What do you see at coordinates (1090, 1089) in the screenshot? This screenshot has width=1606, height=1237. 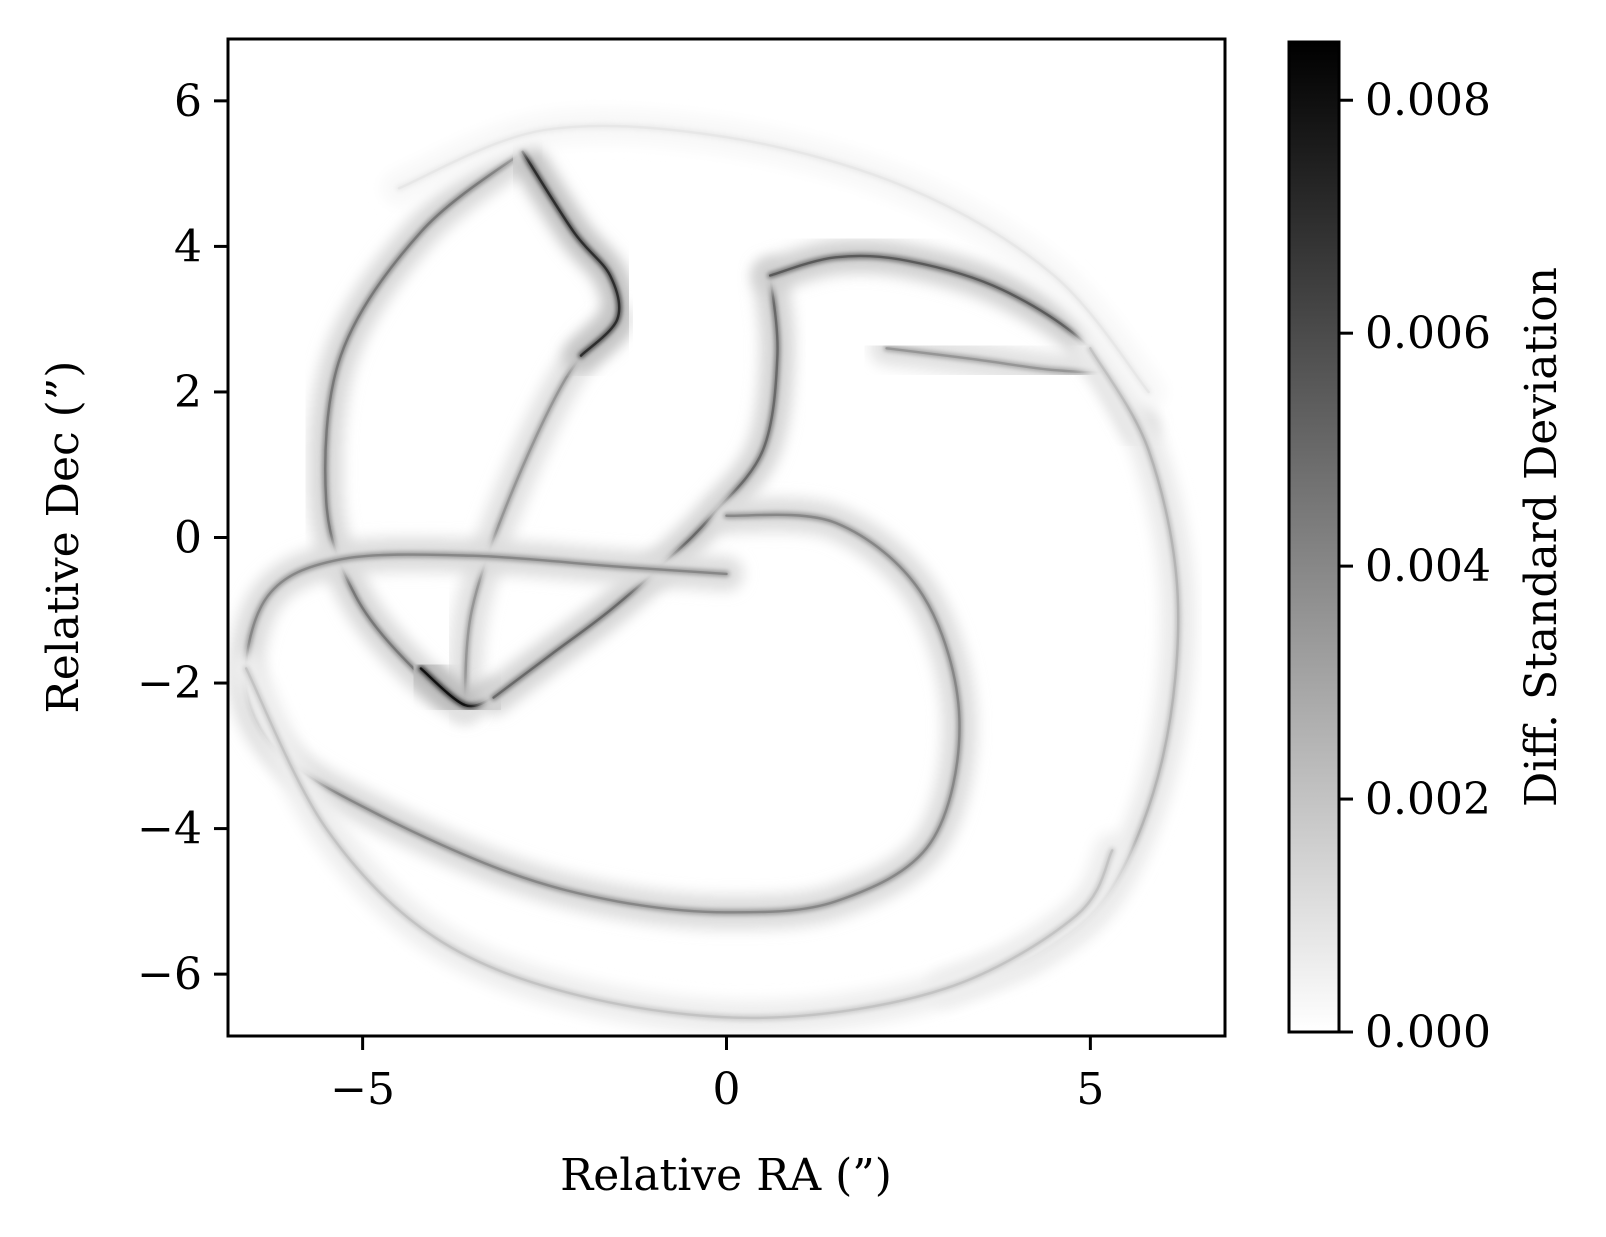 I see `x-tick-label: 5` at bounding box center [1090, 1089].